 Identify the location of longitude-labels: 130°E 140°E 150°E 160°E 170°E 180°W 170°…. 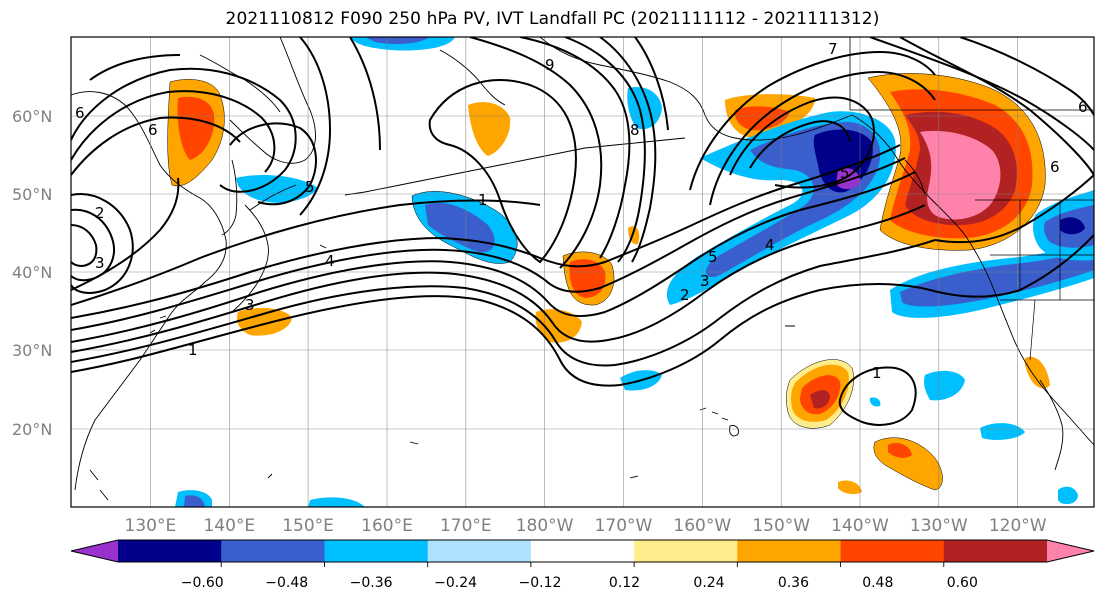
(586, 526).